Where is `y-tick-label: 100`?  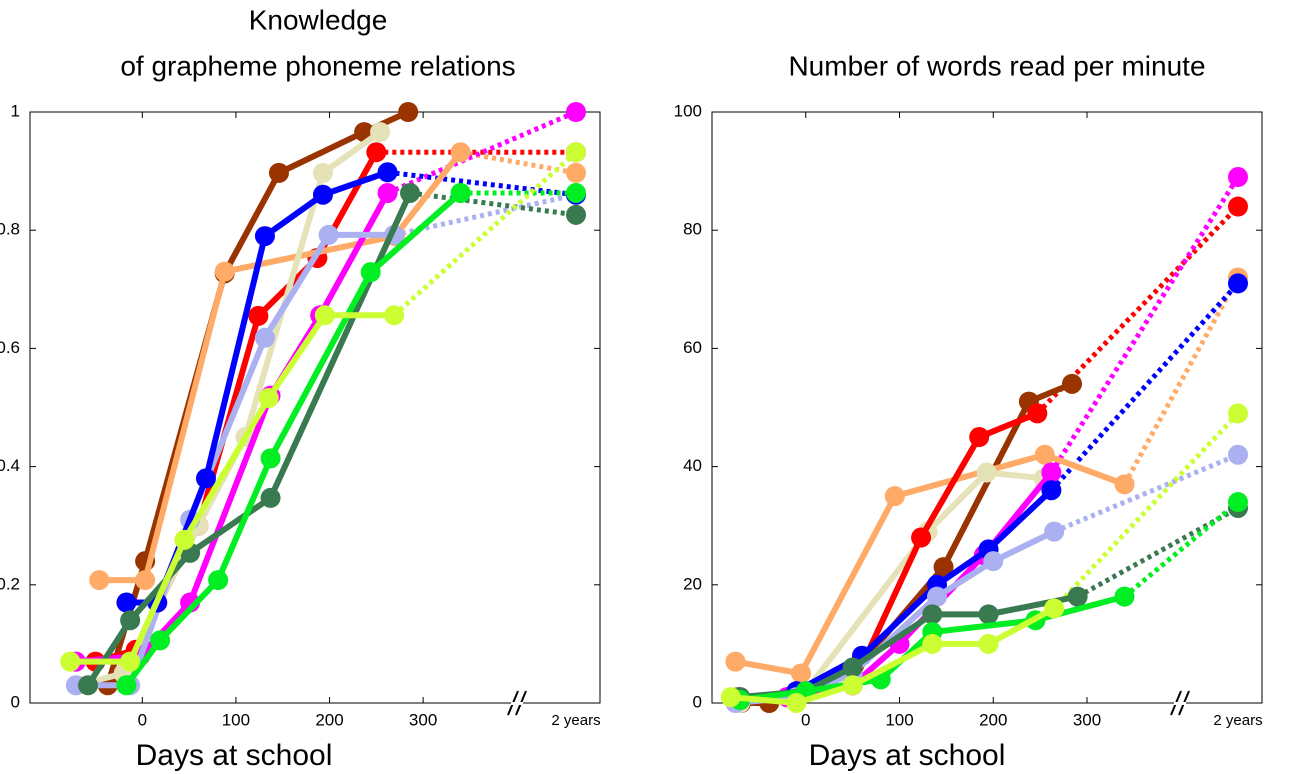
y-tick-label: 100 is located at coordinates (688, 110).